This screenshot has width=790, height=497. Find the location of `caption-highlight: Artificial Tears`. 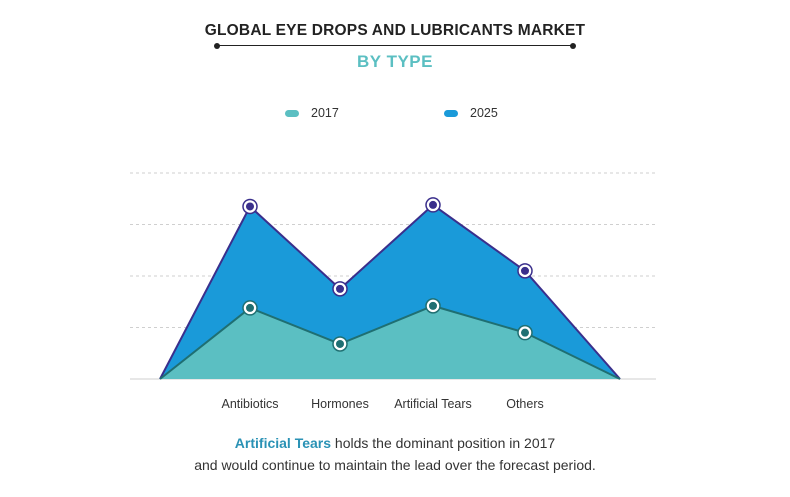

caption-highlight: Artificial Tears is located at coordinates (283, 443).